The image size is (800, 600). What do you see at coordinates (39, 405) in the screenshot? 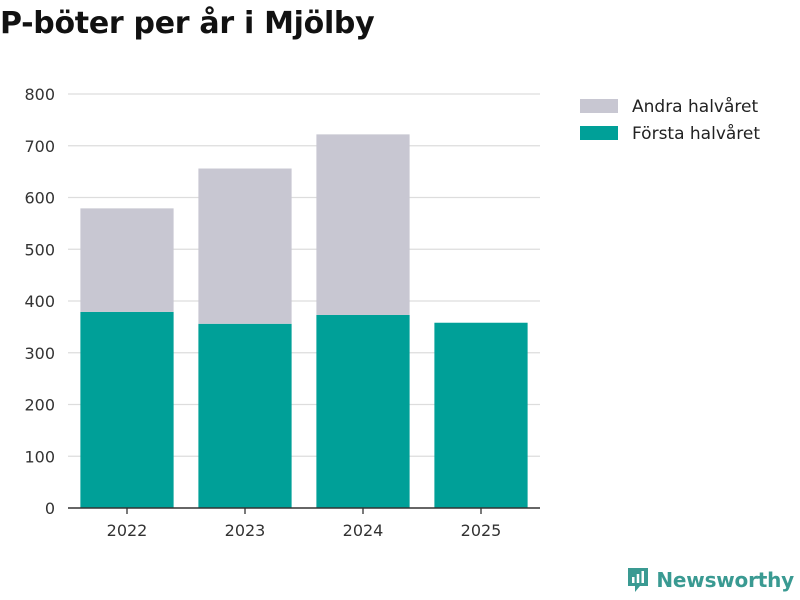
I see `y-tick-label: 200` at bounding box center [39, 405].